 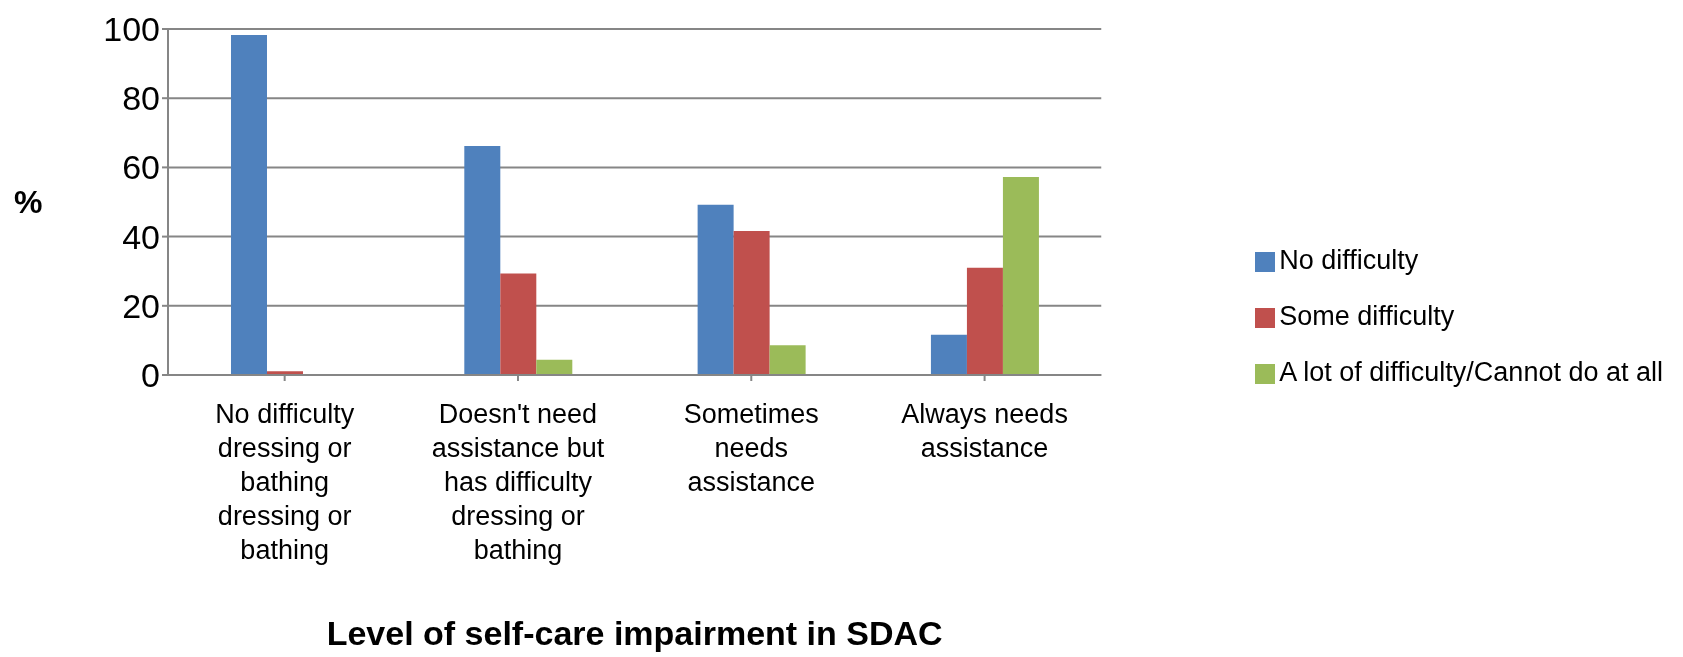 I want to click on x-axis-title: Level of self-care impairment in SDAC, so click(x=634, y=633).